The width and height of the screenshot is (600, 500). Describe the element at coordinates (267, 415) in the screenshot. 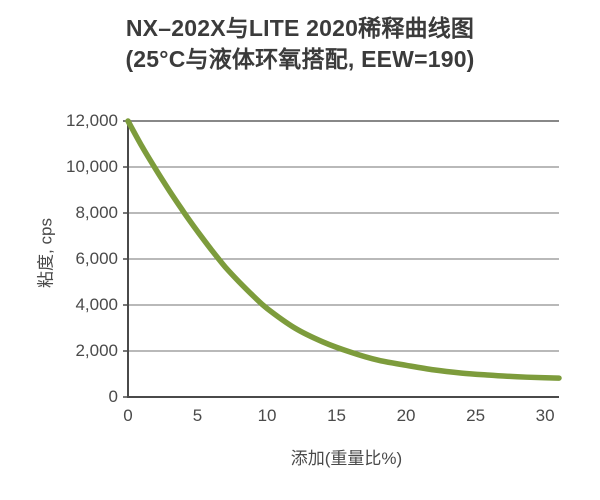

I see `x-tick-label-10: 10` at that location.